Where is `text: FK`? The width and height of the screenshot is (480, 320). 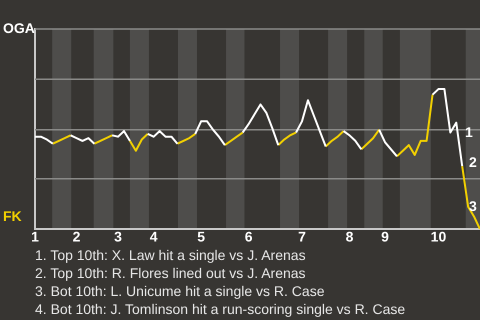 text: FK is located at coordinates (12, 216).